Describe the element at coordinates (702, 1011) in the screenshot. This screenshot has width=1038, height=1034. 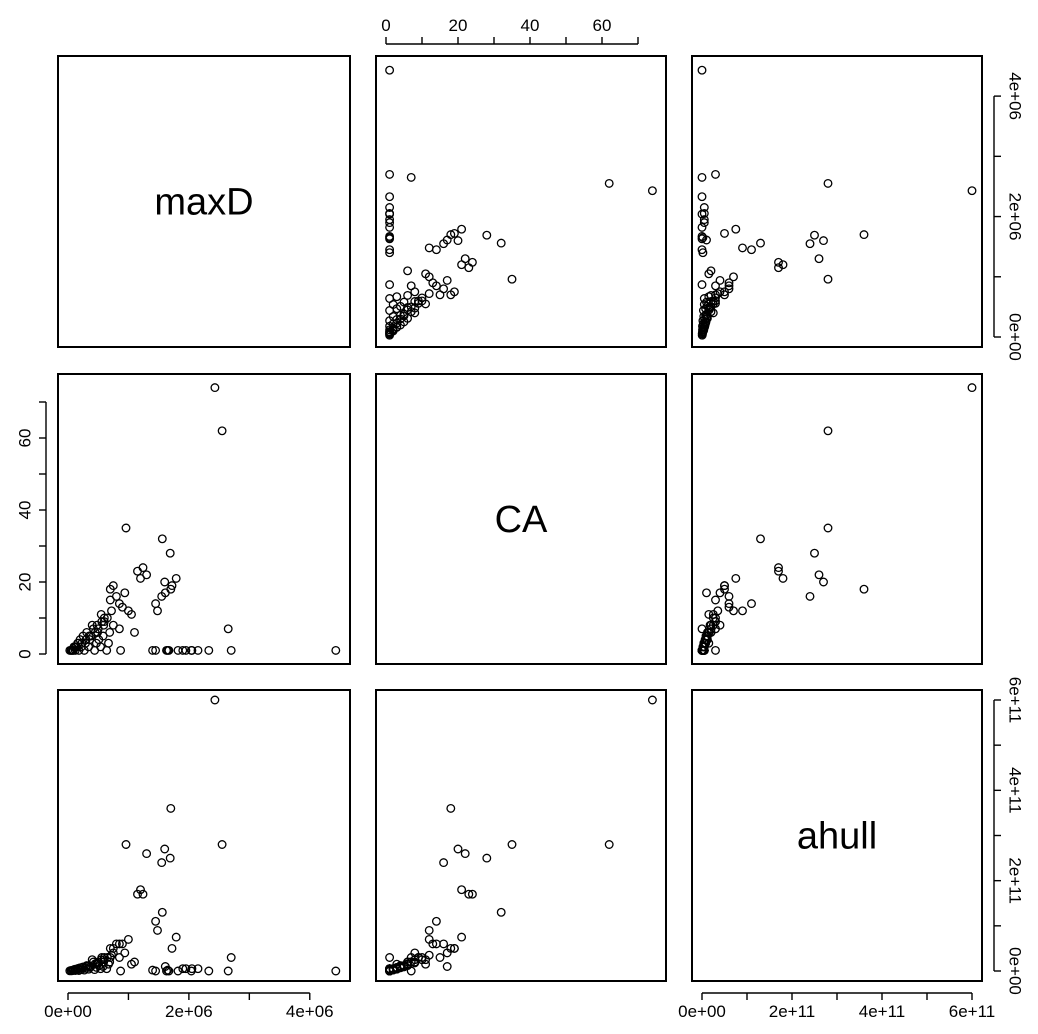
I see `tick-label-ahull-bottom: 0e+00` at that location.